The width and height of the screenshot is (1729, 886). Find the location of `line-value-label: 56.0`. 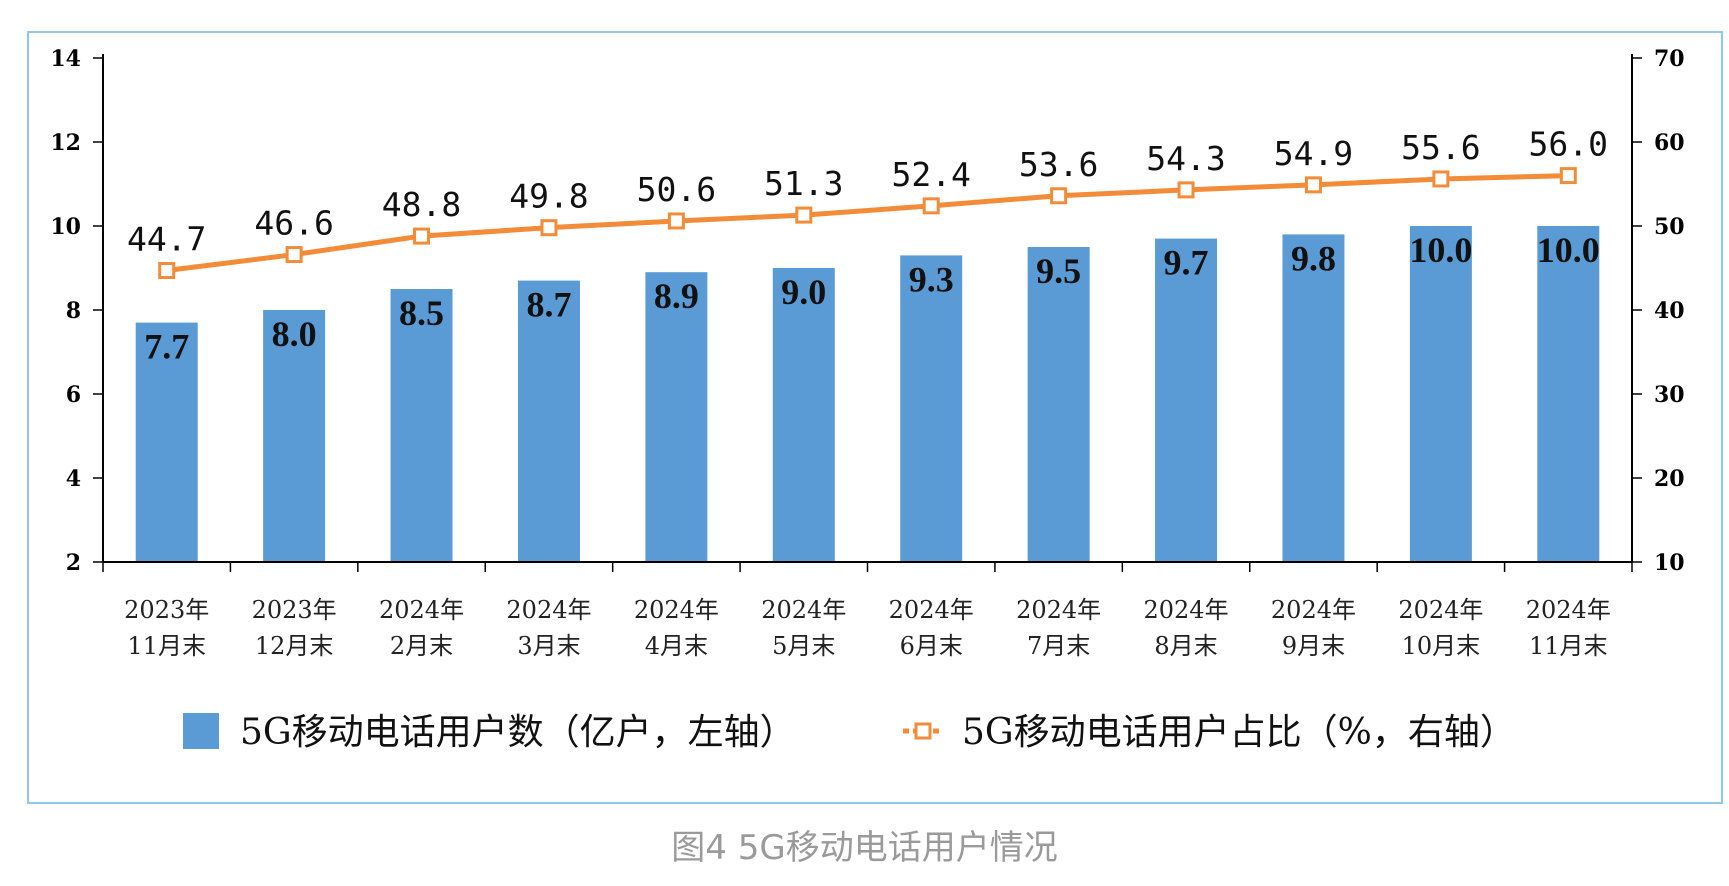

line-value-label: 56.0 is located at coordinates (1568, 144).